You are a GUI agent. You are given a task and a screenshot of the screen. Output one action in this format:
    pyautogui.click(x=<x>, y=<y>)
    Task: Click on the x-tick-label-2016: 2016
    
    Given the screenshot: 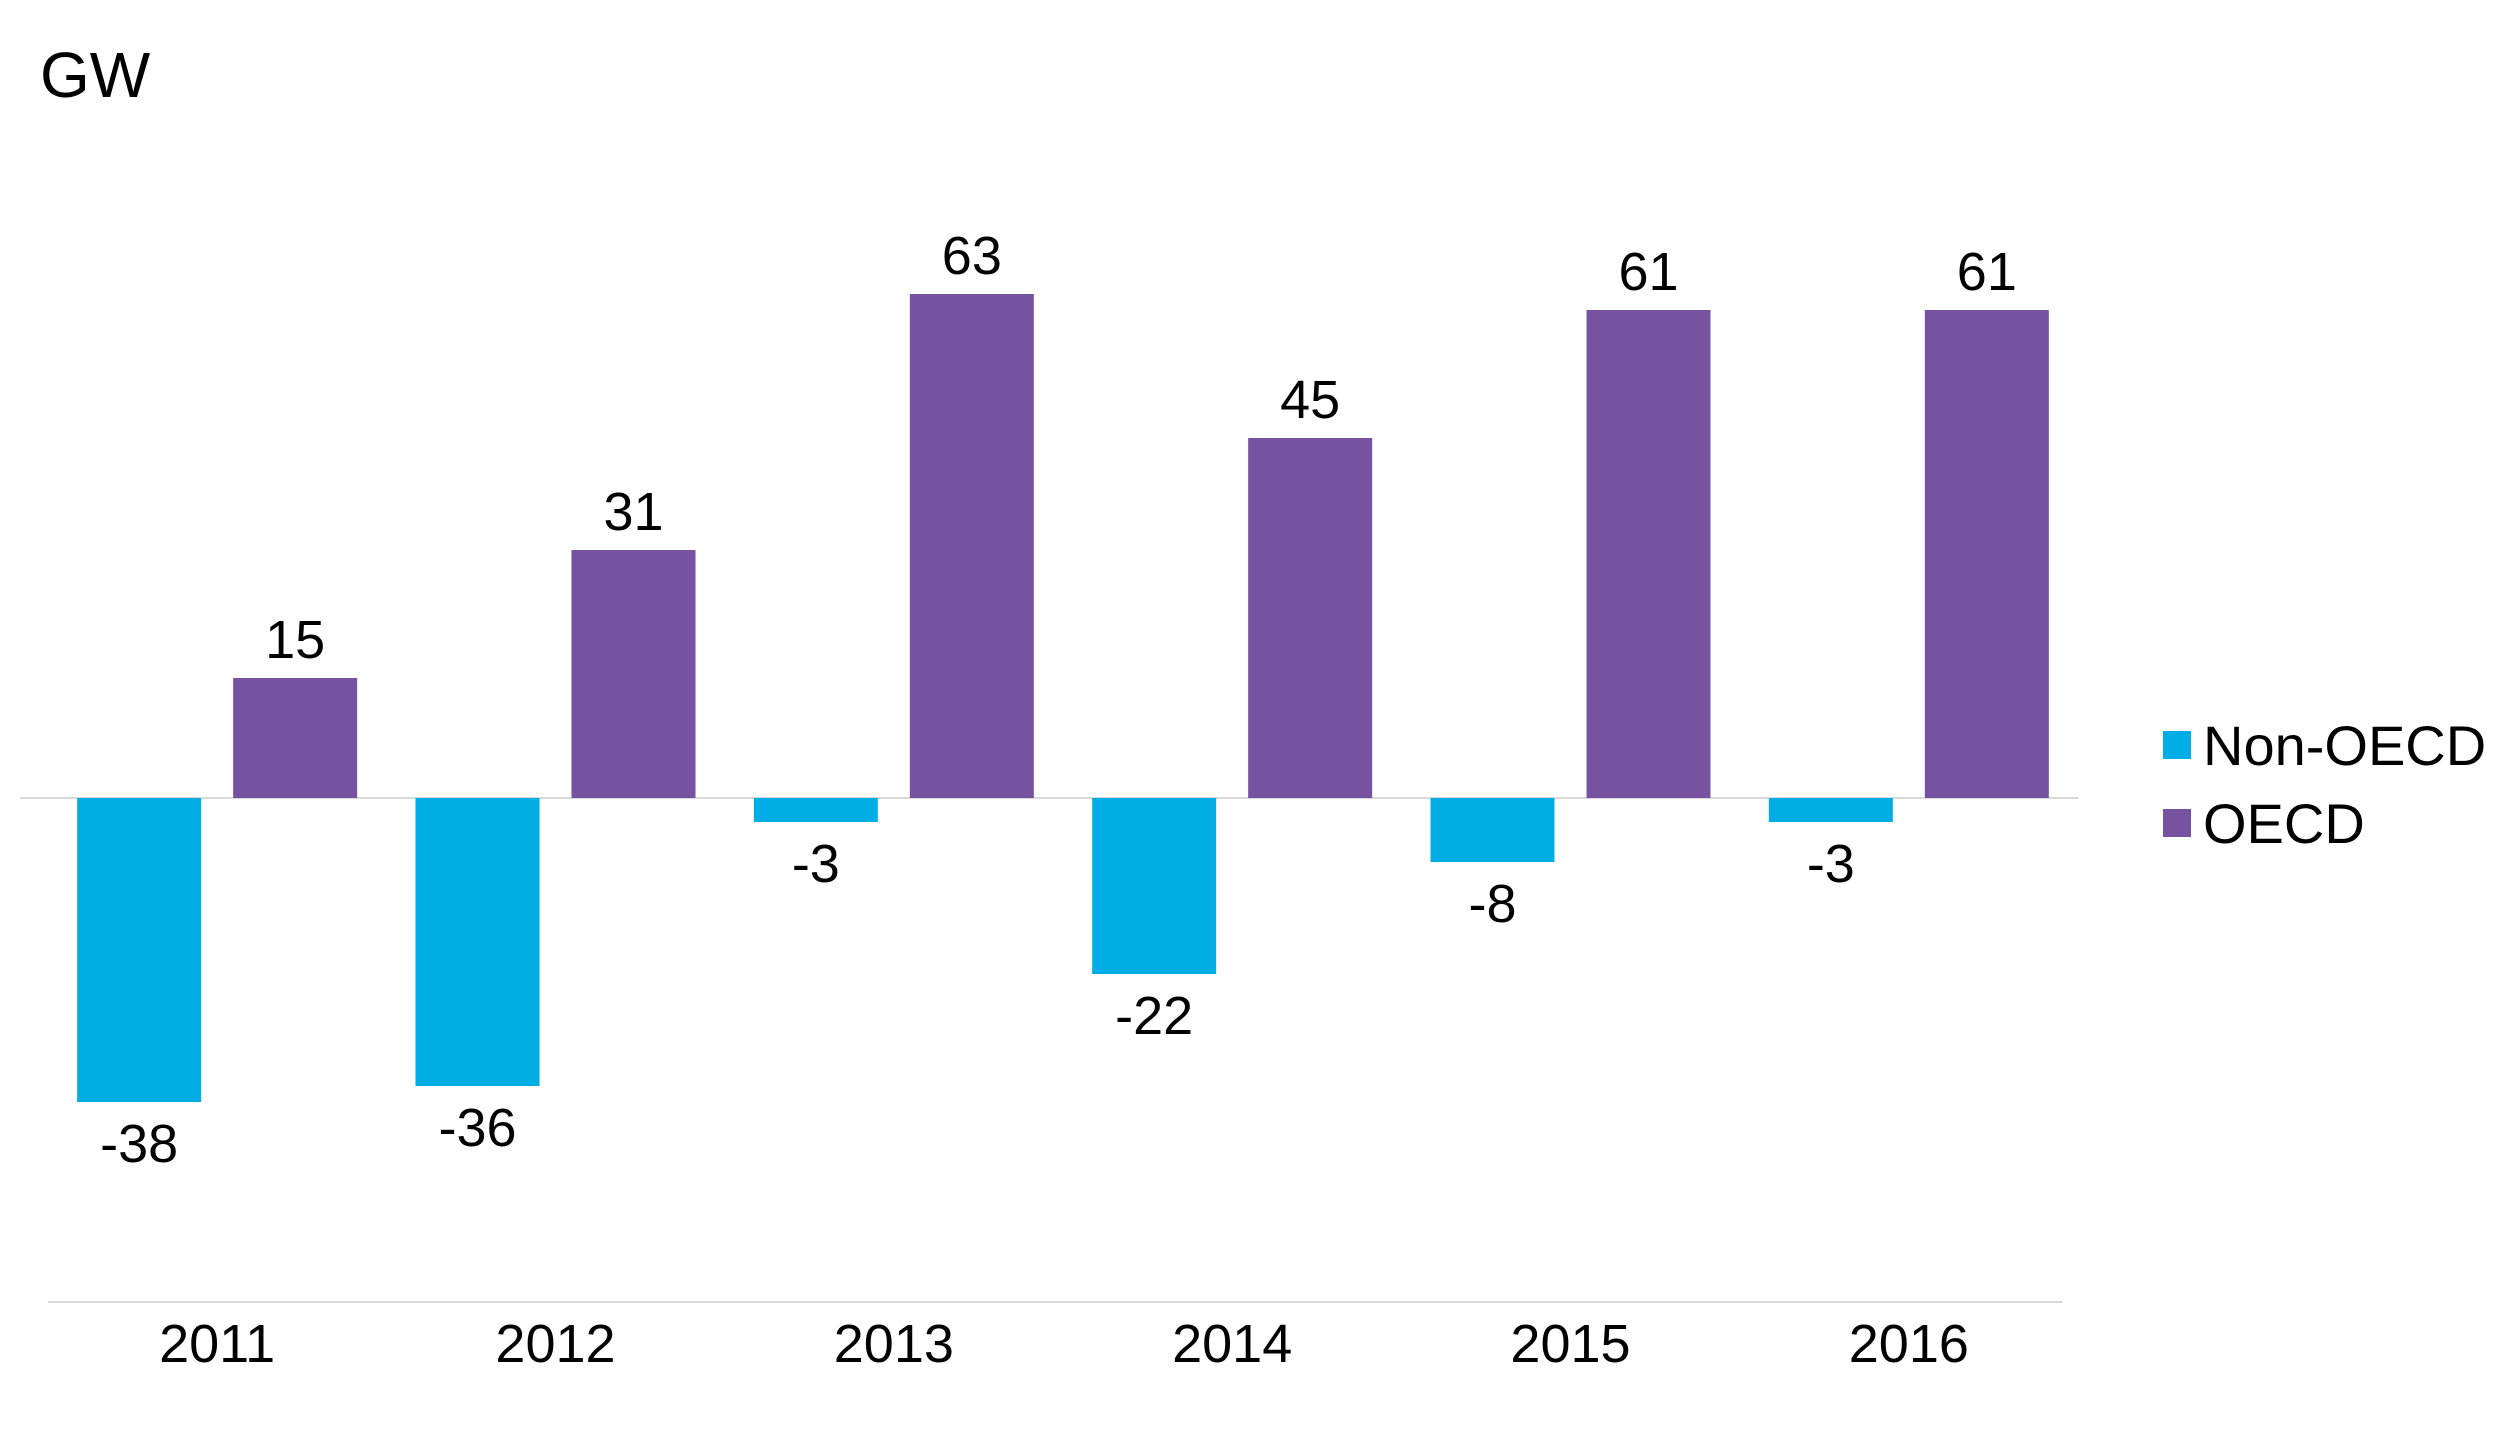 What is the action you would take?
    pyautogui.click(x=1909, y=1344)
    